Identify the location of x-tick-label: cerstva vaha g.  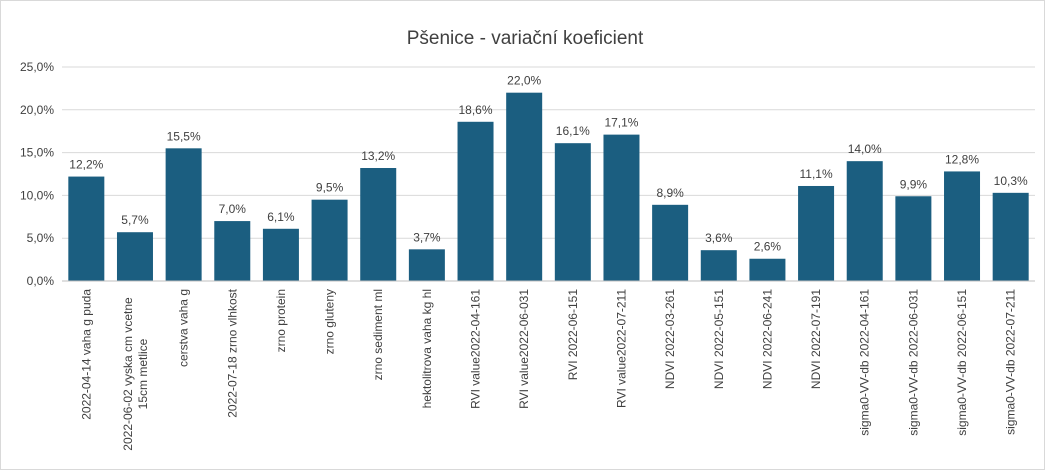
(184, 328).